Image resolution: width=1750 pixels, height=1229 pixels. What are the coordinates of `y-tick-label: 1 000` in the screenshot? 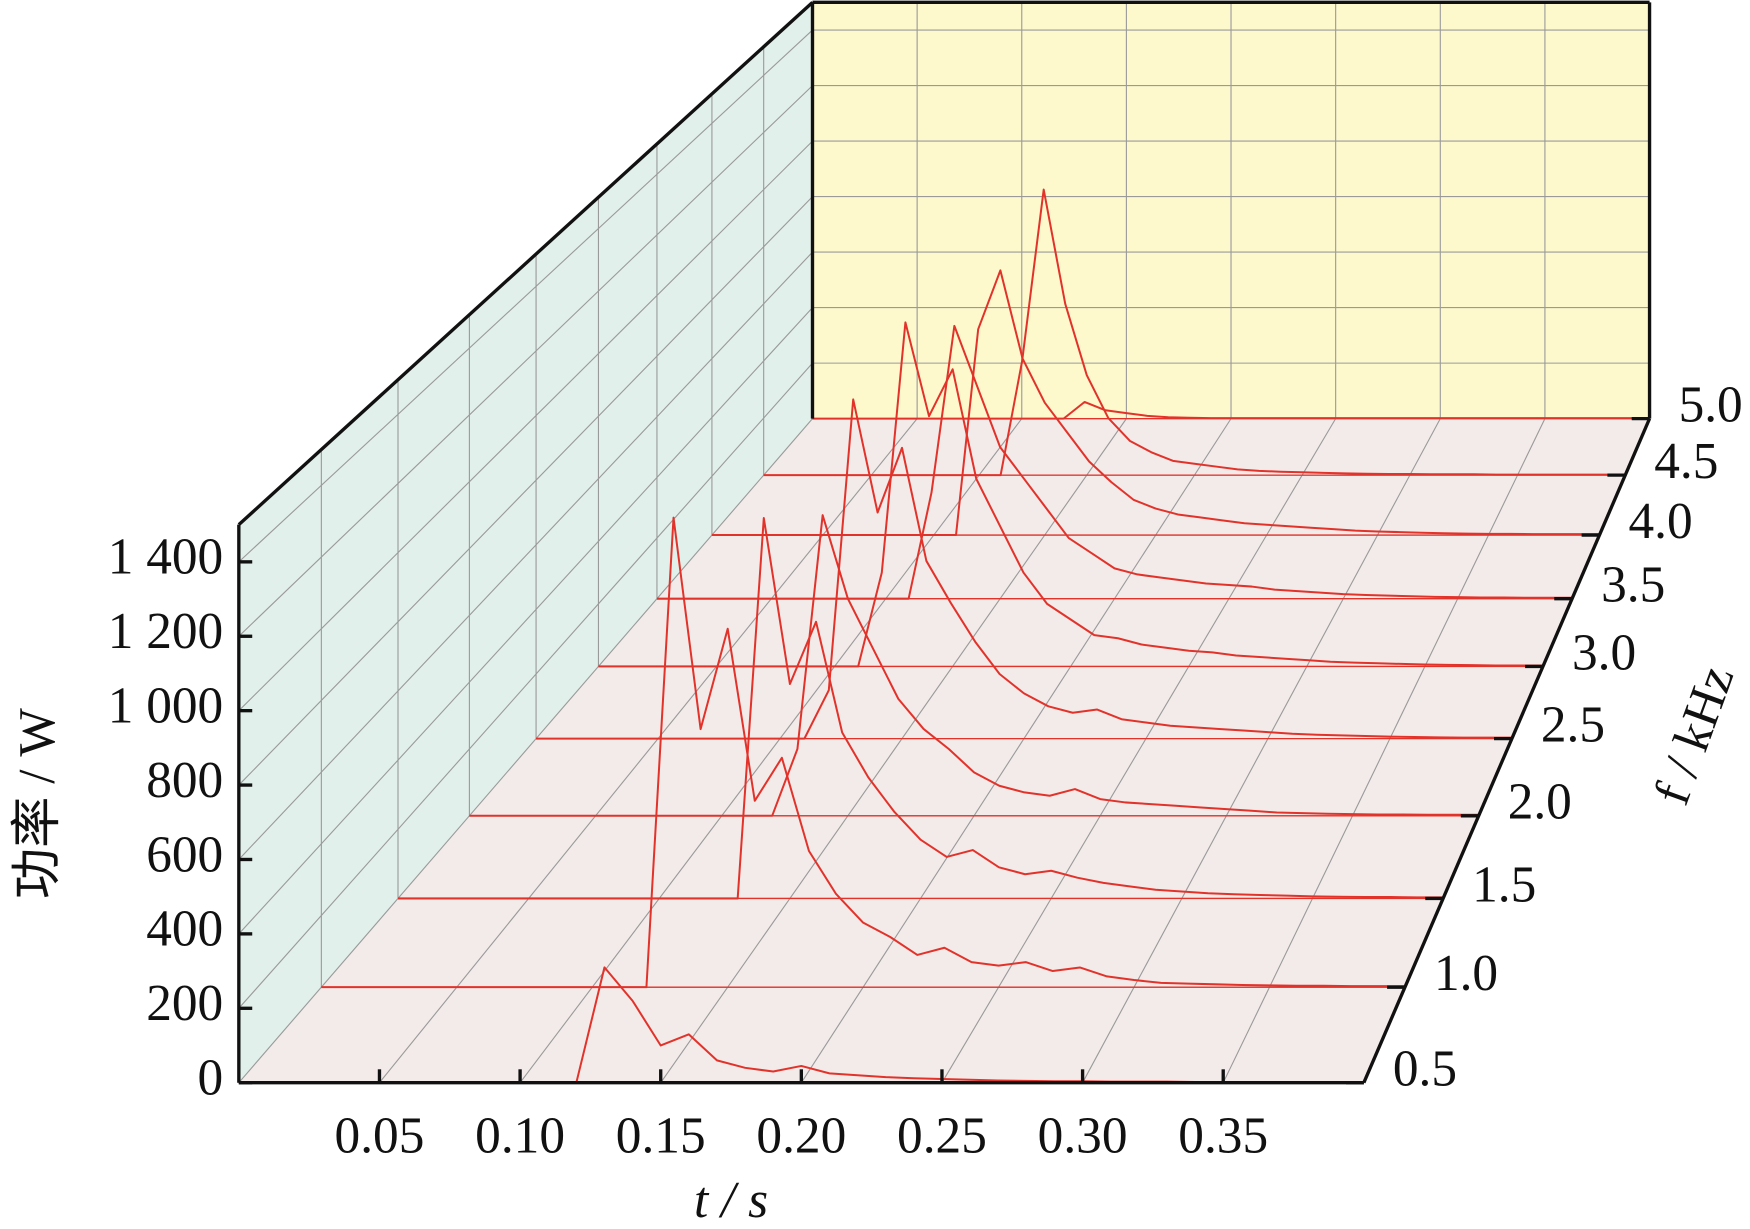 It's located at (165, 705).